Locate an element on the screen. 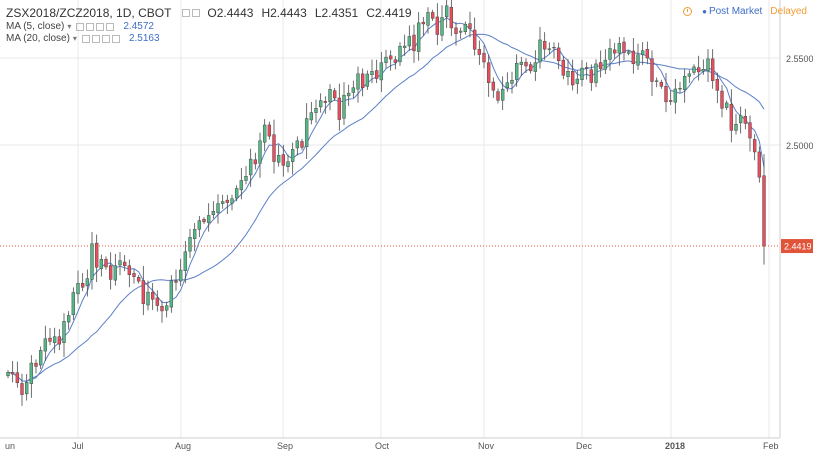 The height and width of the screenshot is (458, 813). x-tick-label: Jul is located at coordinates (78, 446).